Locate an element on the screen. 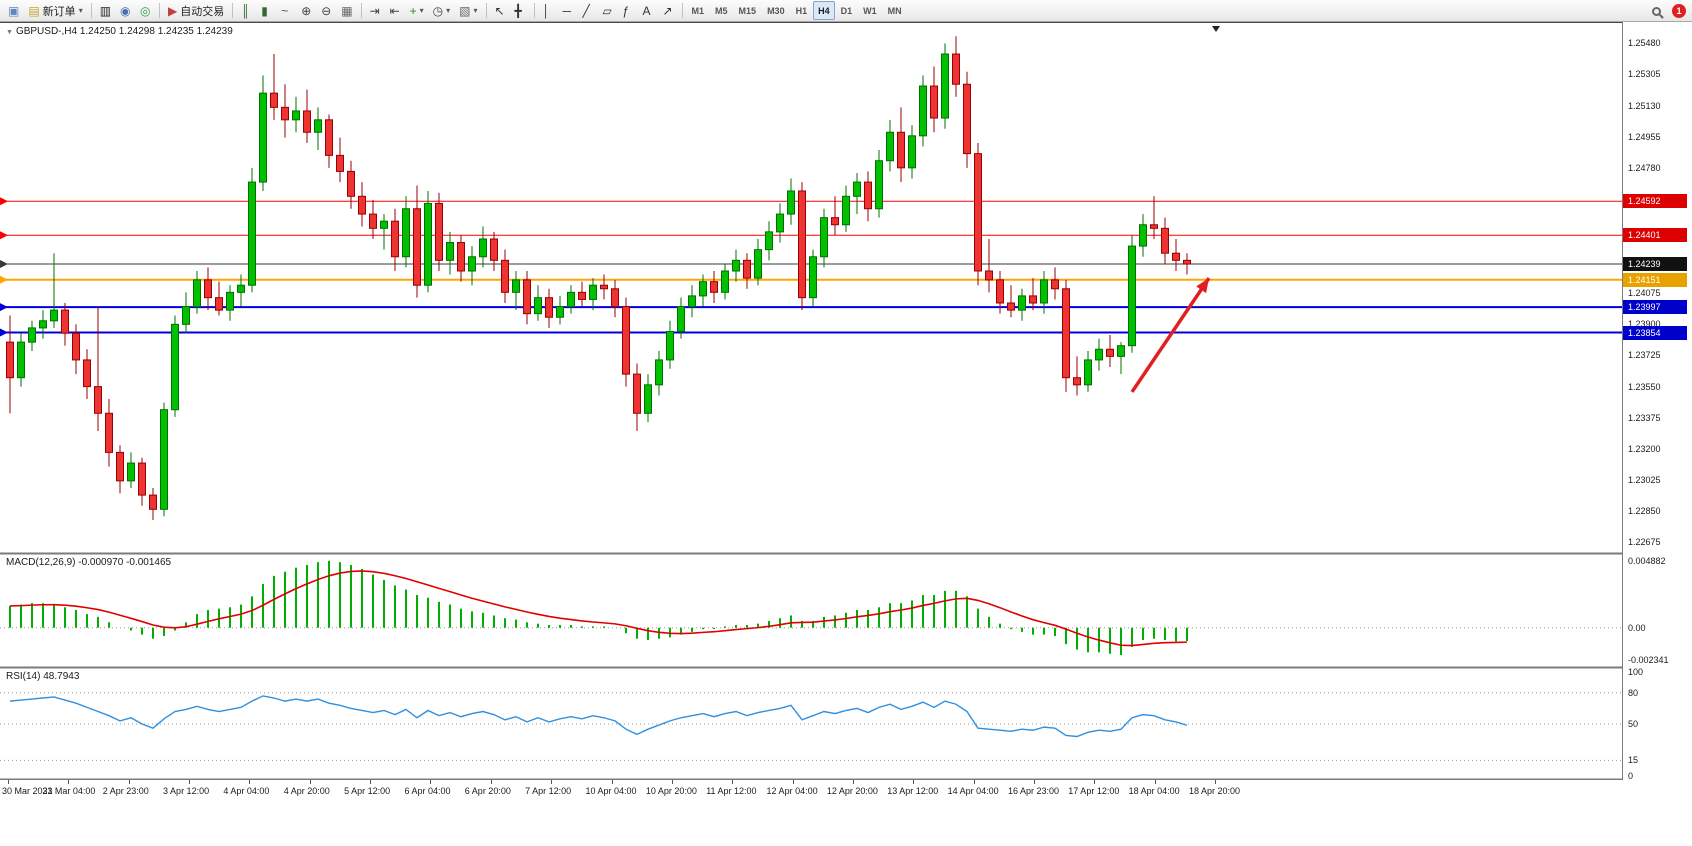 The image size is (1692, 846). equidistant-channel-button: ▱ is located at coordinates (608, 10).